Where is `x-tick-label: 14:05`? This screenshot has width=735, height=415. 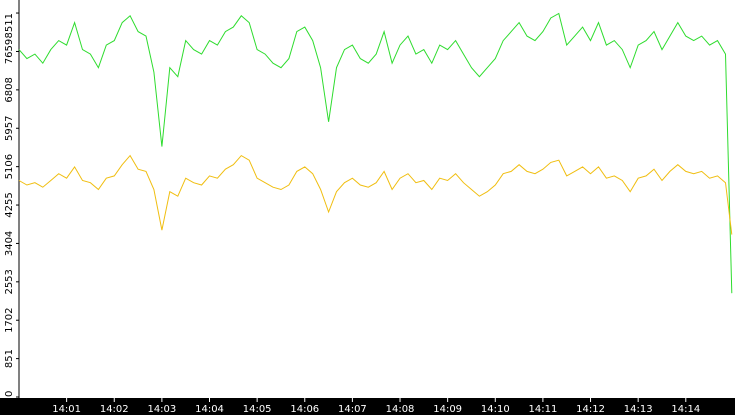
x-tick-label: 14:05 is located at coordinates (257, 409).